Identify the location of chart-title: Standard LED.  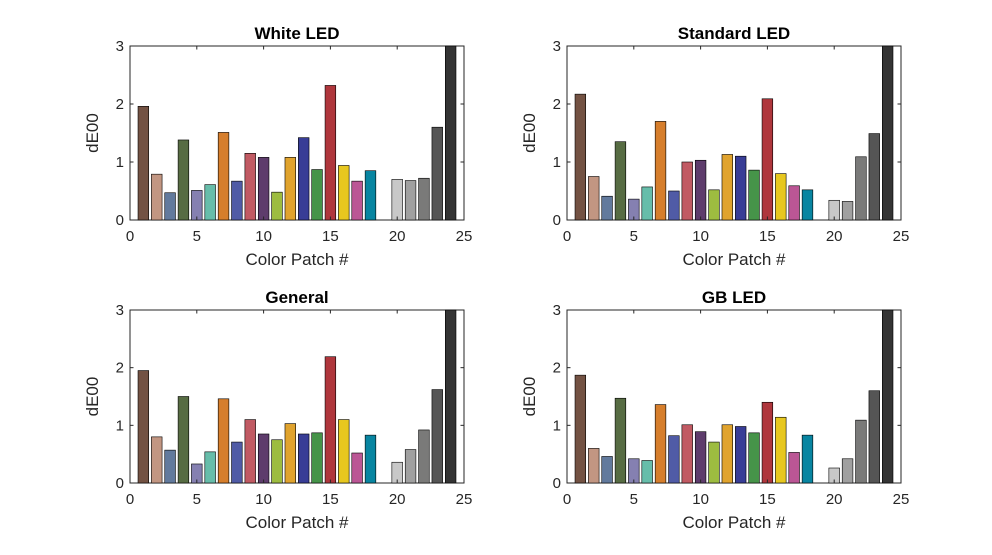
(734, 33).